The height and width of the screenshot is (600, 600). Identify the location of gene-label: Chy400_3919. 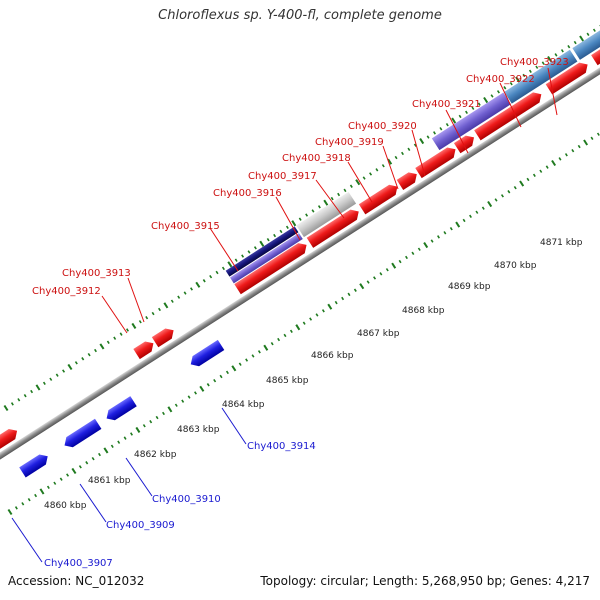
(349, 142).